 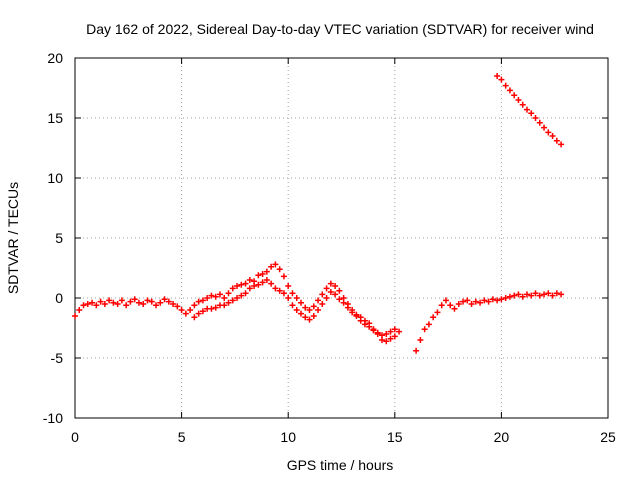 I want to click on x-tick-label: 25, so click(x=608, y=437).